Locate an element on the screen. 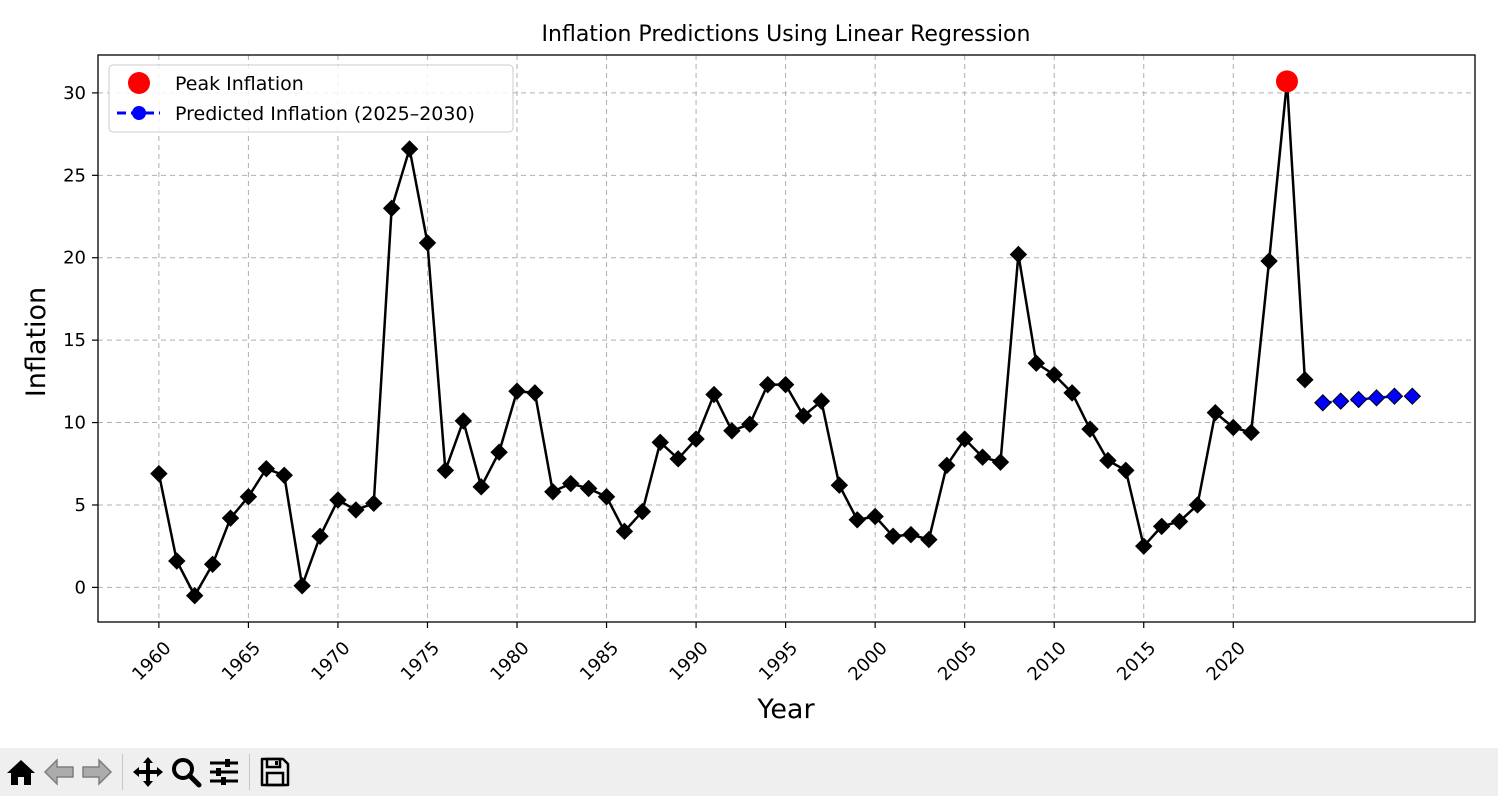 The image size is (1498, 796). pan-button is located at coordinates (148, 772).